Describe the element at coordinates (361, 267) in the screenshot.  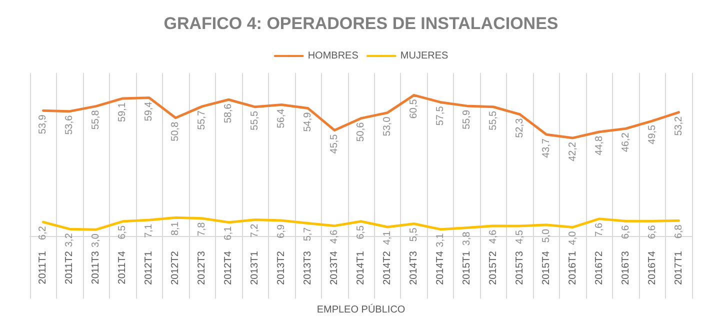
I see `x-tick-label: 2014T1` at that location.